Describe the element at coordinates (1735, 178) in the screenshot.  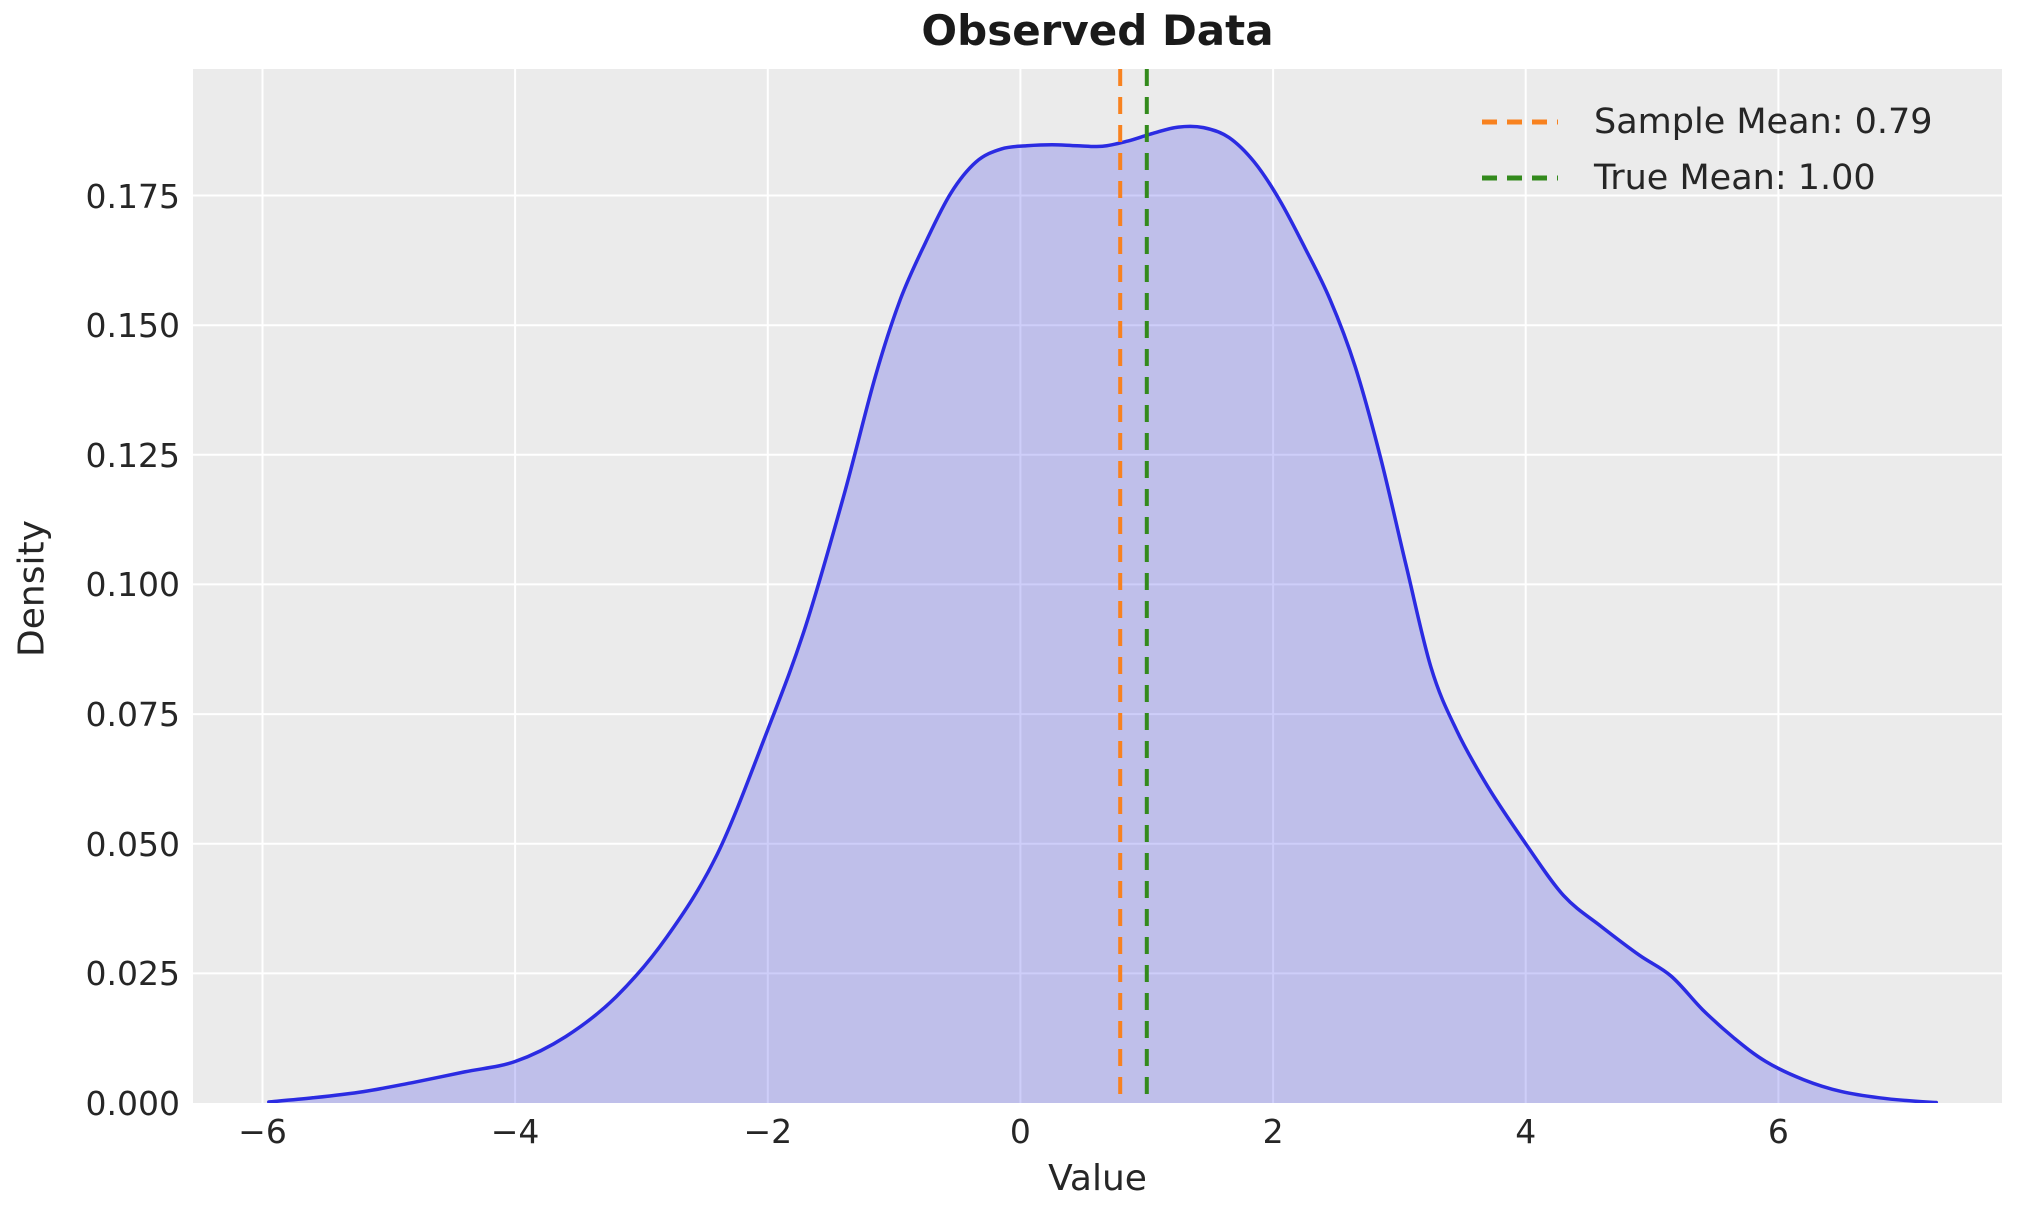
I see `legend-label-true-mean: True Mean: 1.00` at that location.